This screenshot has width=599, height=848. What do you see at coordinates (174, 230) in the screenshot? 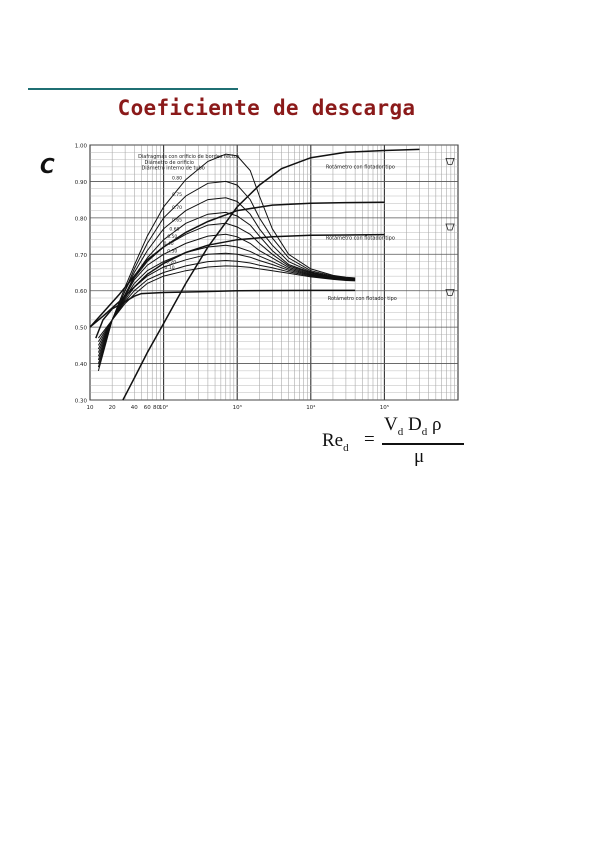
I see `ratio-label: 0.60` at bounding box center [174, 230].